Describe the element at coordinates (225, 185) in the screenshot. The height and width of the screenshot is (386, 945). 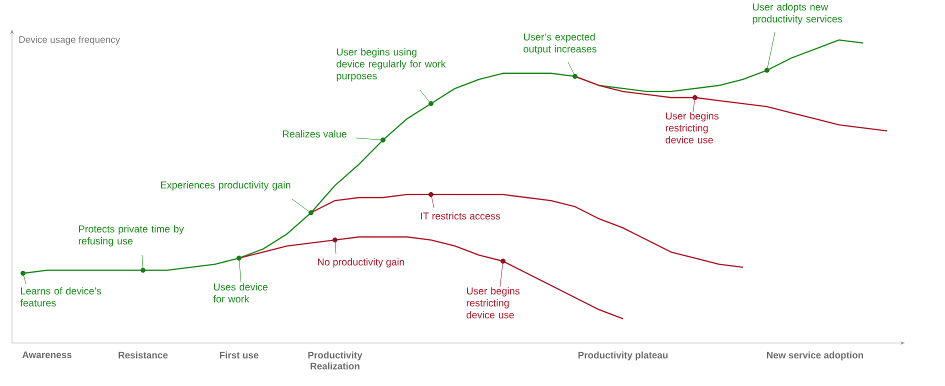
I see `annotation: Experiences productivity gain` at that location.